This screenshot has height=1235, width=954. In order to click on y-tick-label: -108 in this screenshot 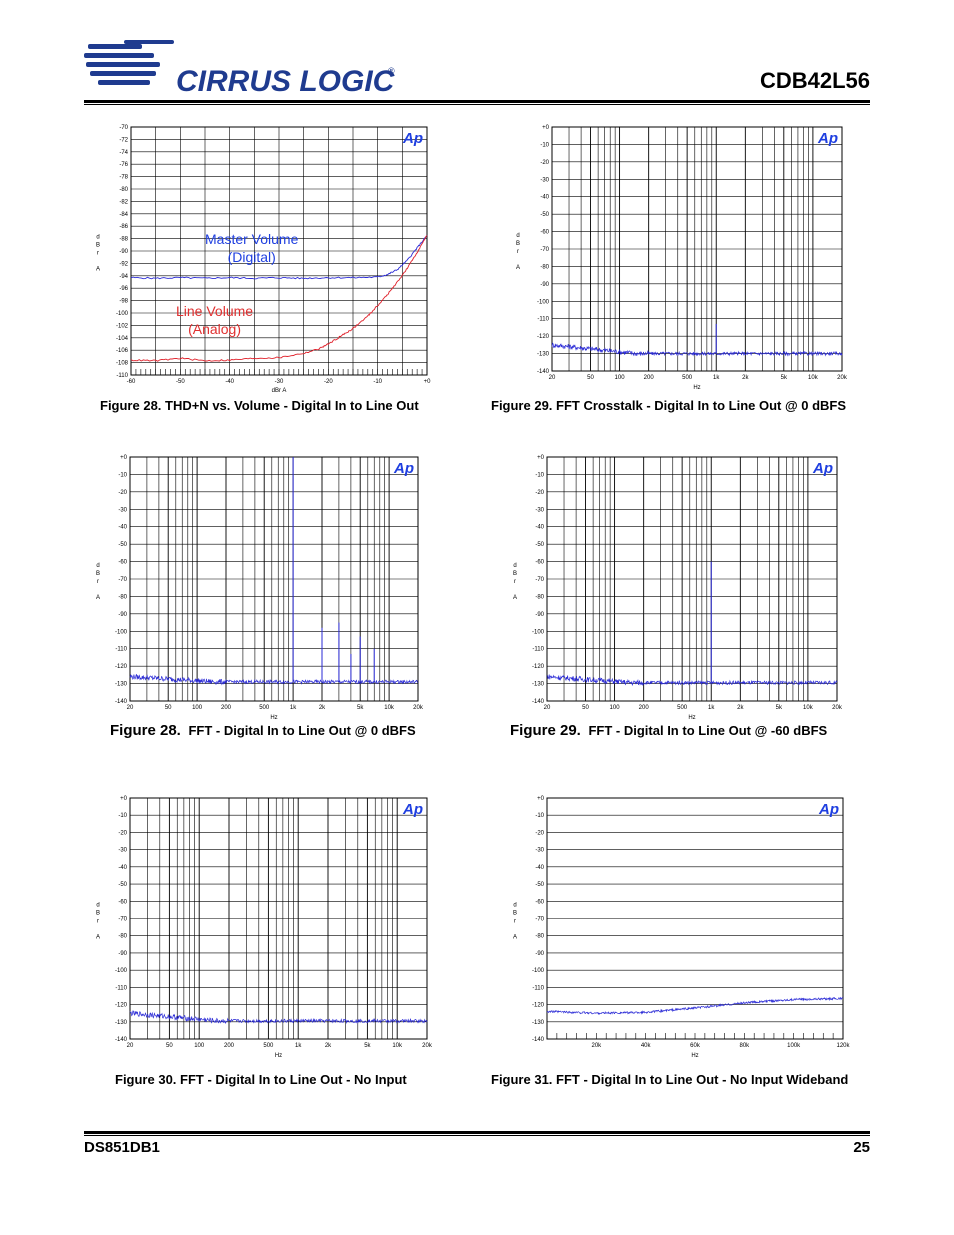, I will do `click(122, 364)`.